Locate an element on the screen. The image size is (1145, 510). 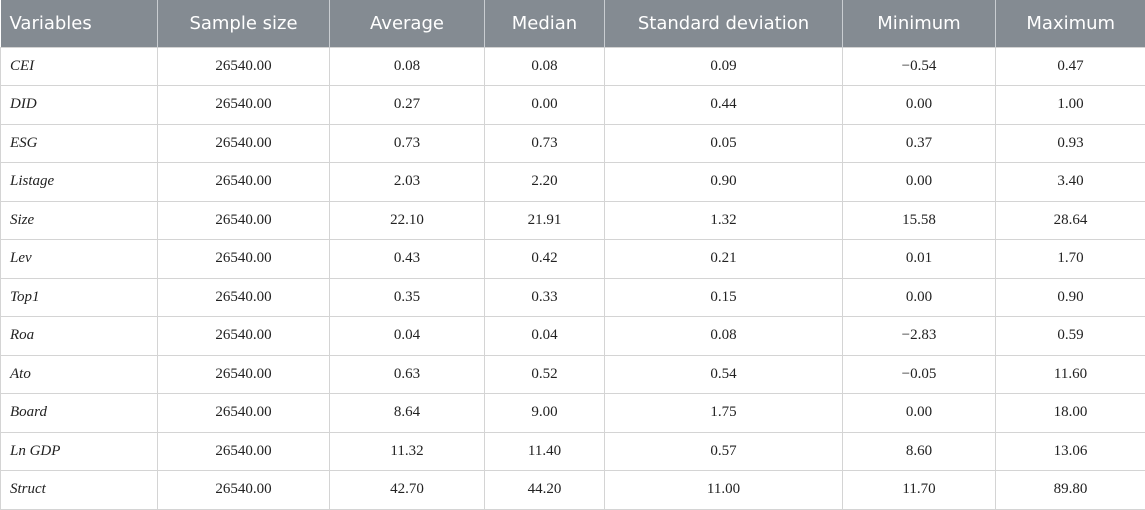
minimum-cell: −0.05 is located at coordinates (919, 374).